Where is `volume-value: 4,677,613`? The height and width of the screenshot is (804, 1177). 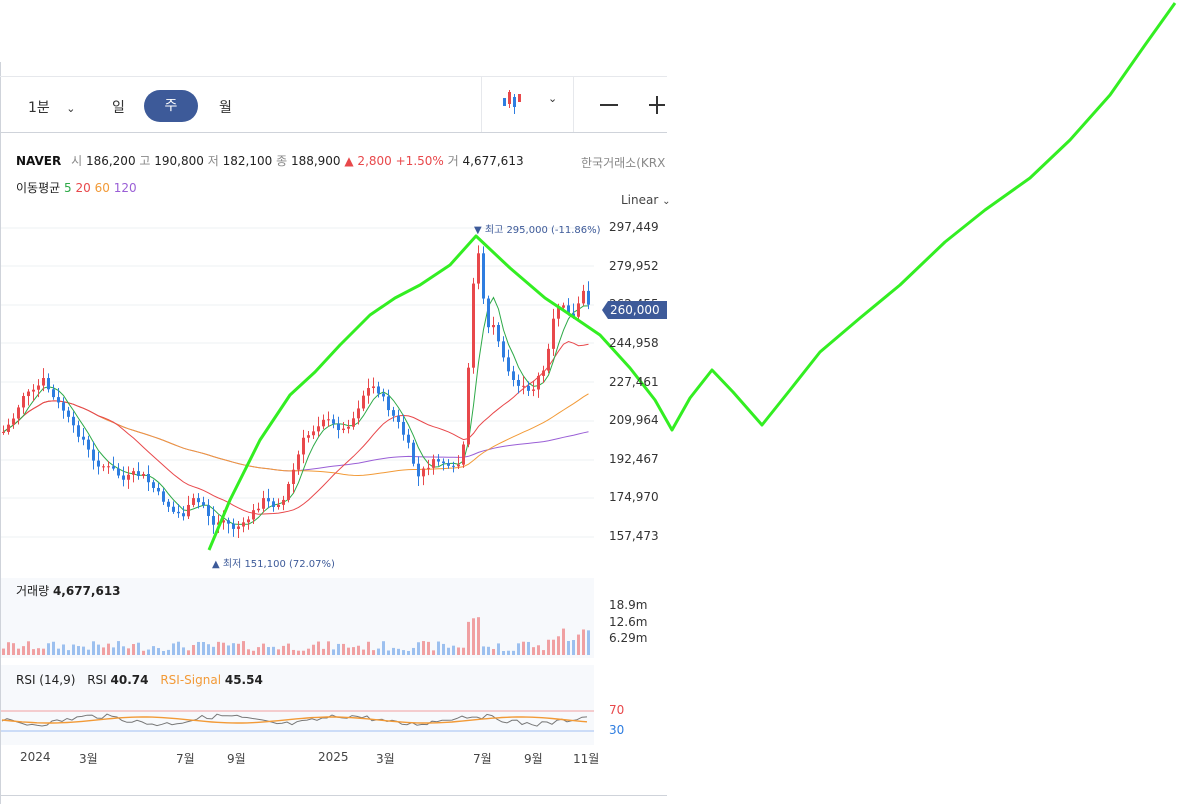
volume-value: 4,677,613 is located at coordinates (493, 161).